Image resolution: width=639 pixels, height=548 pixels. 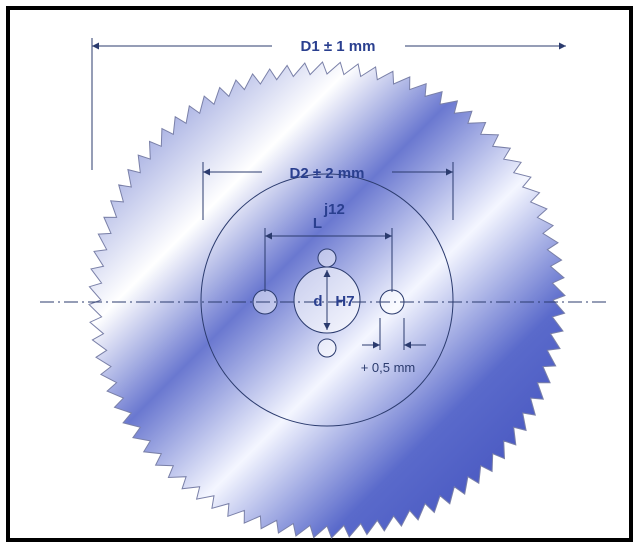 What do you see at coordinates (327, 173) in the screenshot?
I see `d2-label: D2 ± 2 mm` at bounding box center [327, 173].